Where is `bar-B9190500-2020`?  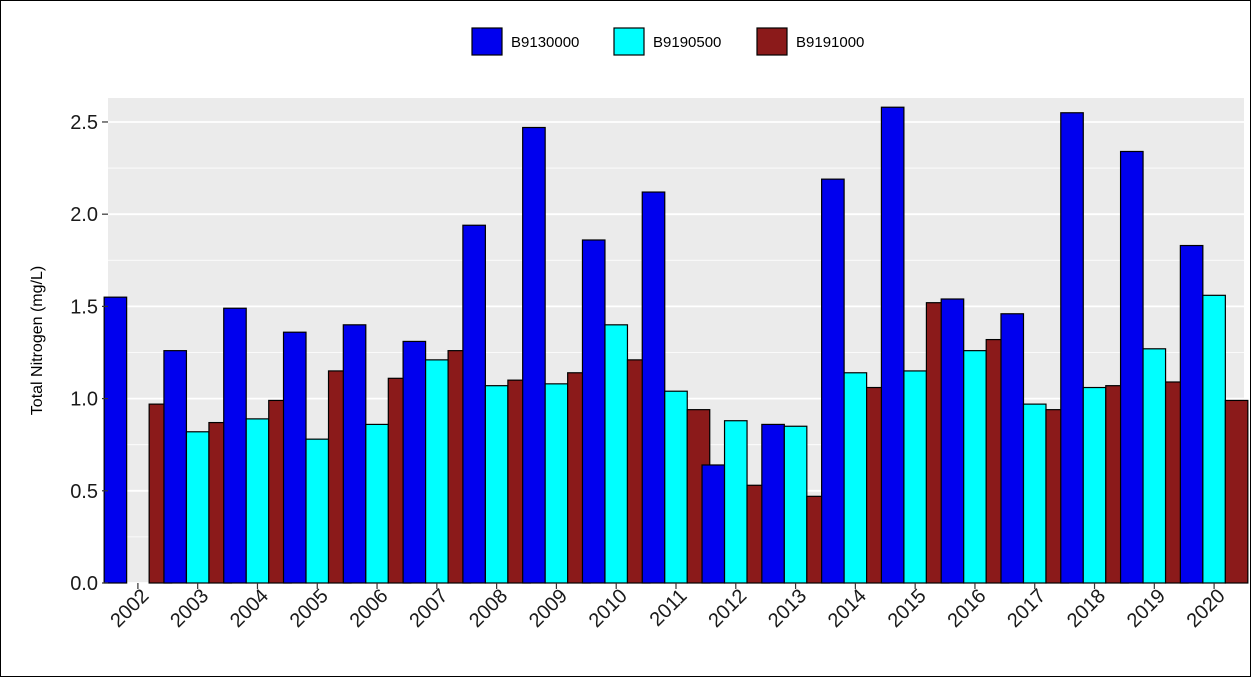 bar-B9190500-2020 is located at coordinates (1214, 439).